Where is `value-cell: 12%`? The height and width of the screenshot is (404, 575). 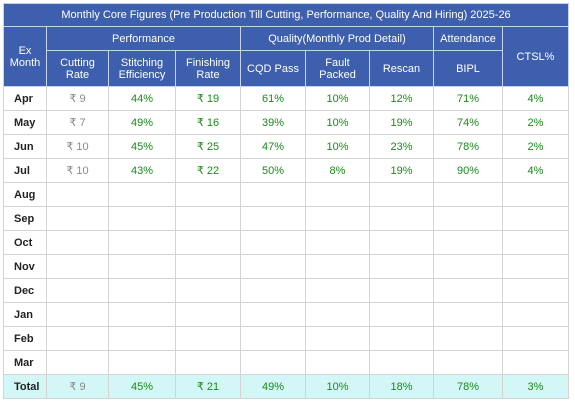 value-cell: 12% is located at coordinates (401, 98).